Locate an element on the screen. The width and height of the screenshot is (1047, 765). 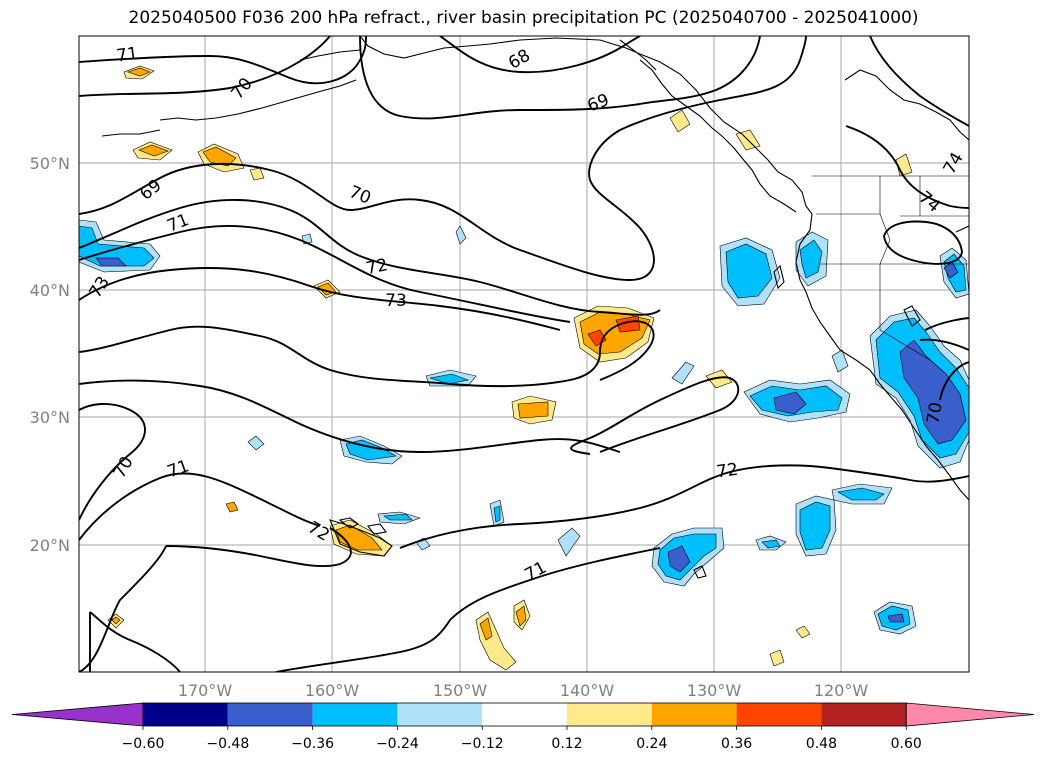
colorbar-tick-label: −0.48 is located at coordinates (227, 744).